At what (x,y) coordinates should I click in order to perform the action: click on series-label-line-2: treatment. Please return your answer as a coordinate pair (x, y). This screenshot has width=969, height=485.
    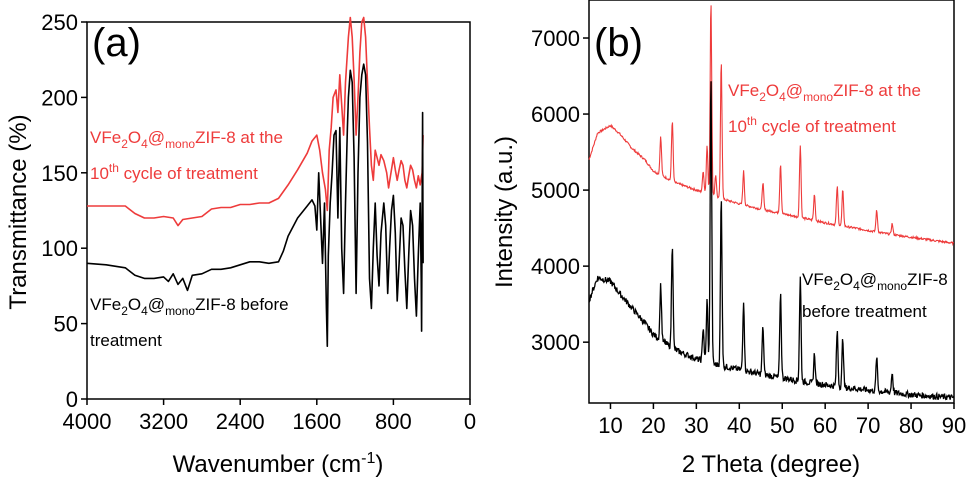
    Looking at the image, I should click on (126, 340).